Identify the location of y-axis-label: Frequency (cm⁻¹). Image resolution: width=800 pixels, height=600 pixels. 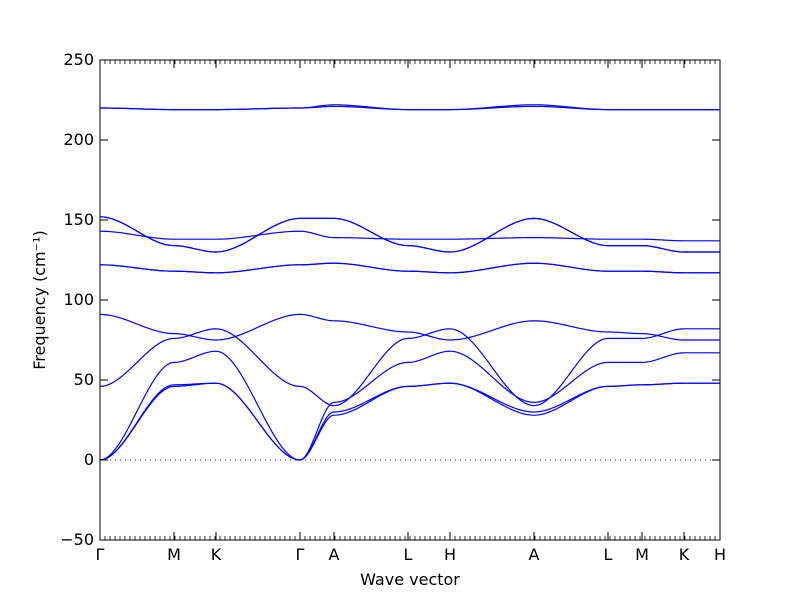
(39, 299).